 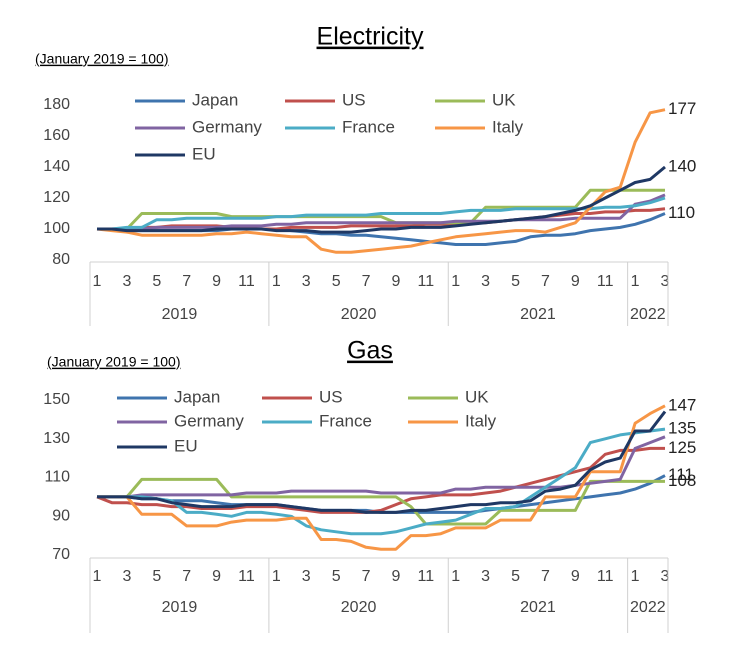 I want to click on y-tick-label: 90, so click(x=61, y=515).